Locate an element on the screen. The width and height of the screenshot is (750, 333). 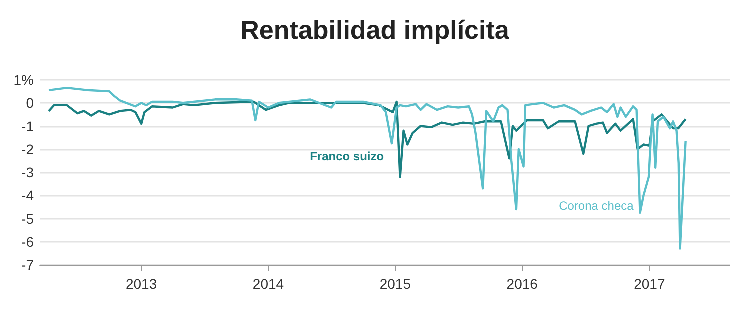
y-tick-label: -1 is located at coordinates (28, 126).